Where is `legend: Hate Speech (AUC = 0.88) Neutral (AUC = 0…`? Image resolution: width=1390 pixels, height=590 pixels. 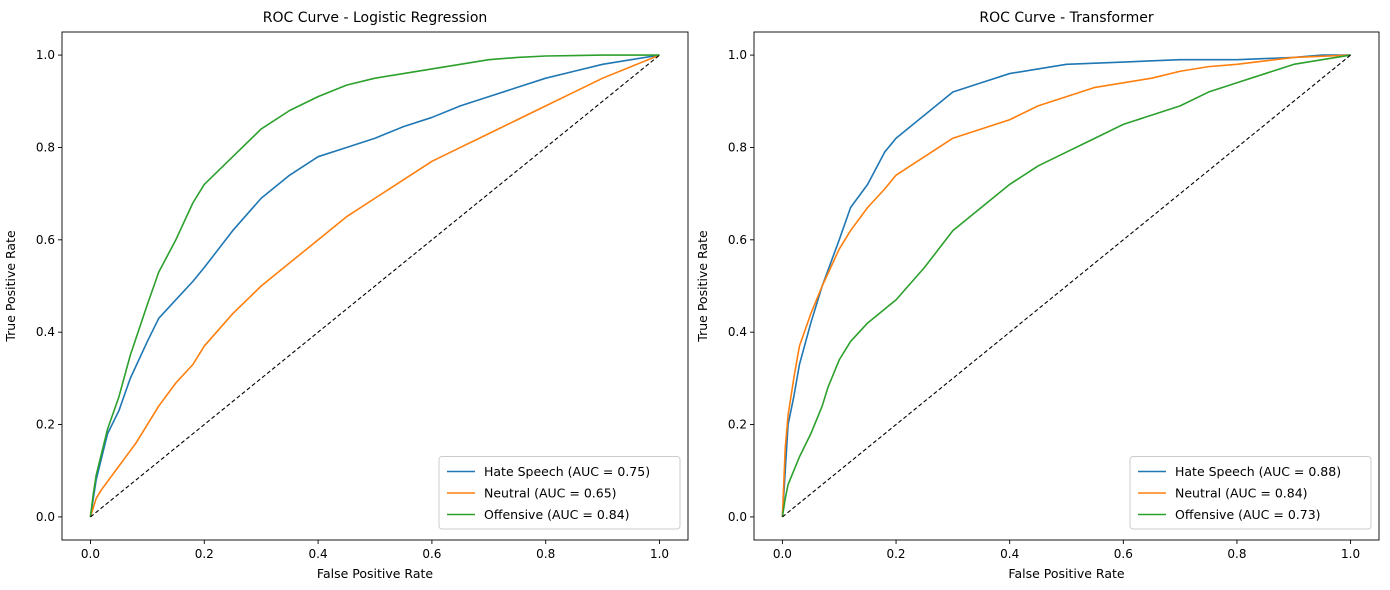
legend: Hate Speech (AUC = 0.88) Neutral (AUC = 0… is located at coordinates (1250, 493).